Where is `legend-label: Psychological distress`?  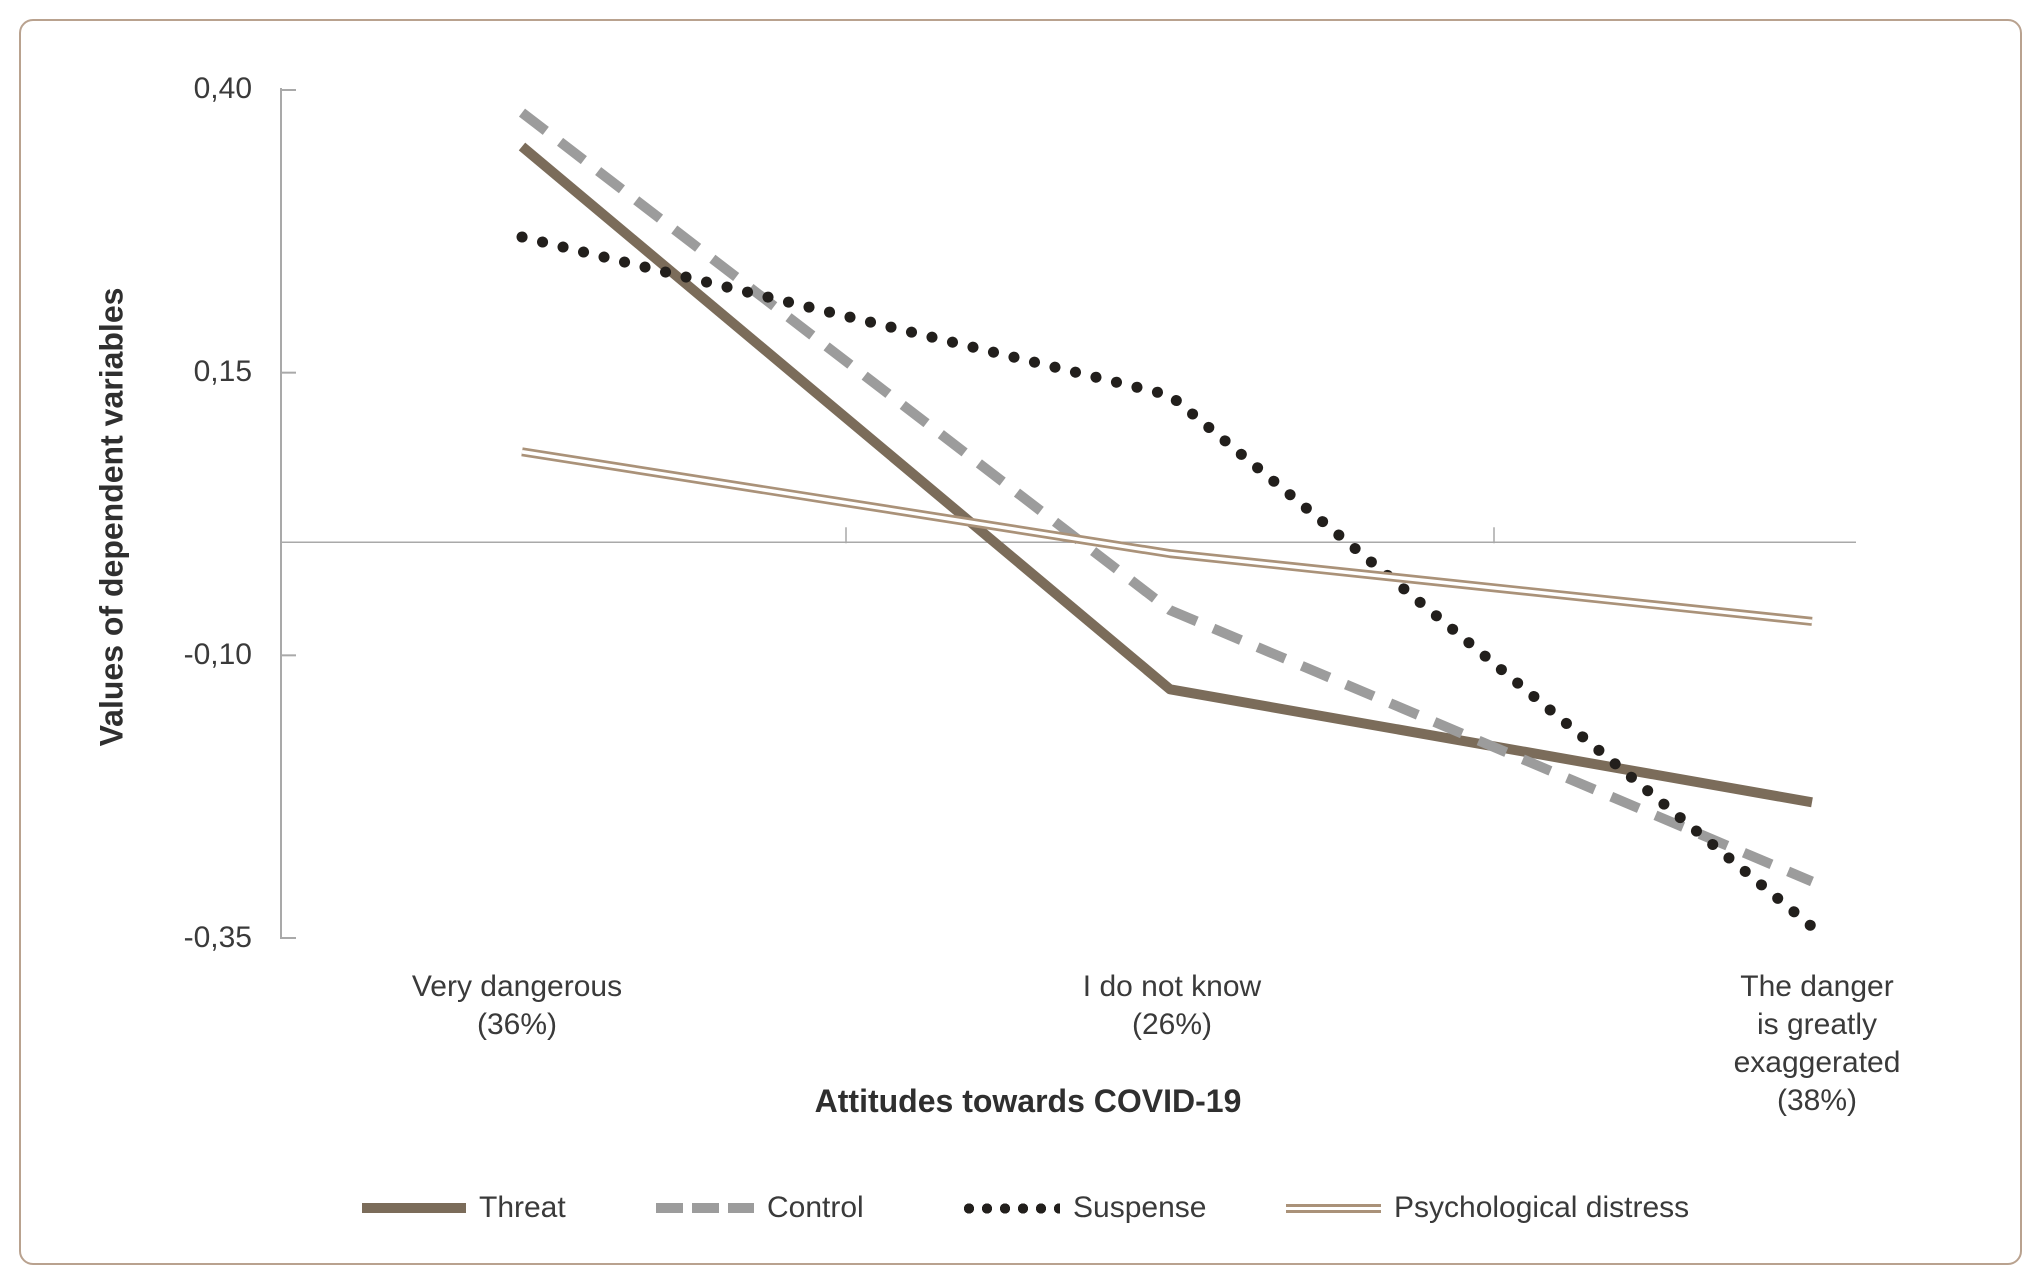 legend-label: Psychological distress is located at coordinates (1542, 1207).